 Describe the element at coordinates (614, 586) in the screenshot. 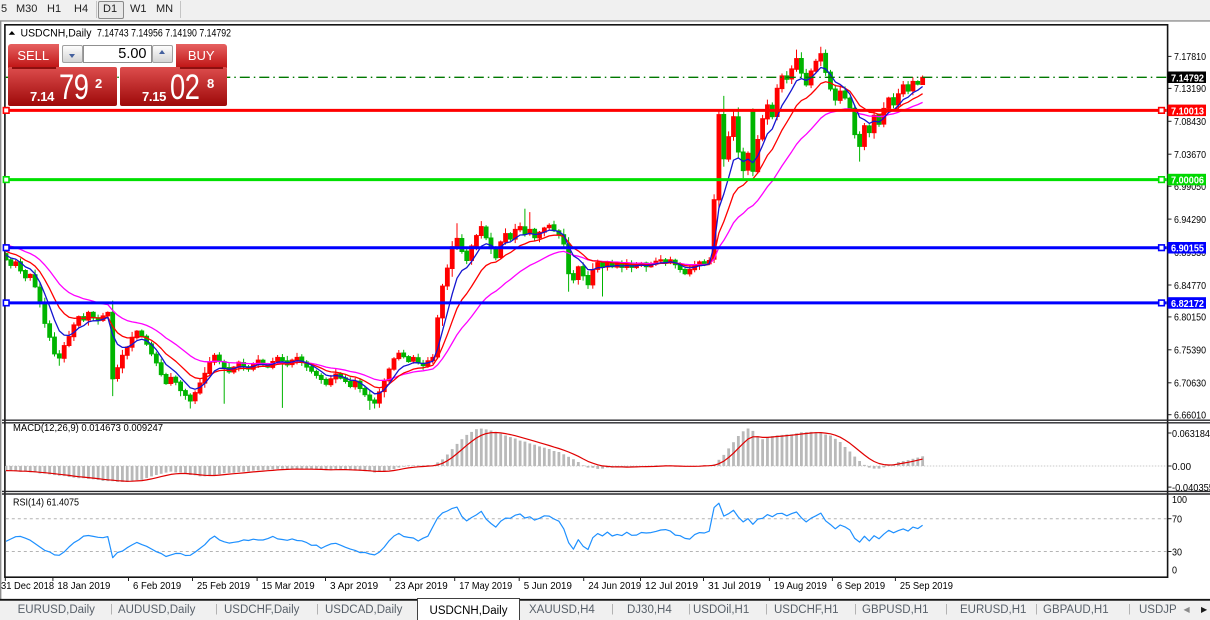

I see `svg-text: 24 Jun 2019` at that location.